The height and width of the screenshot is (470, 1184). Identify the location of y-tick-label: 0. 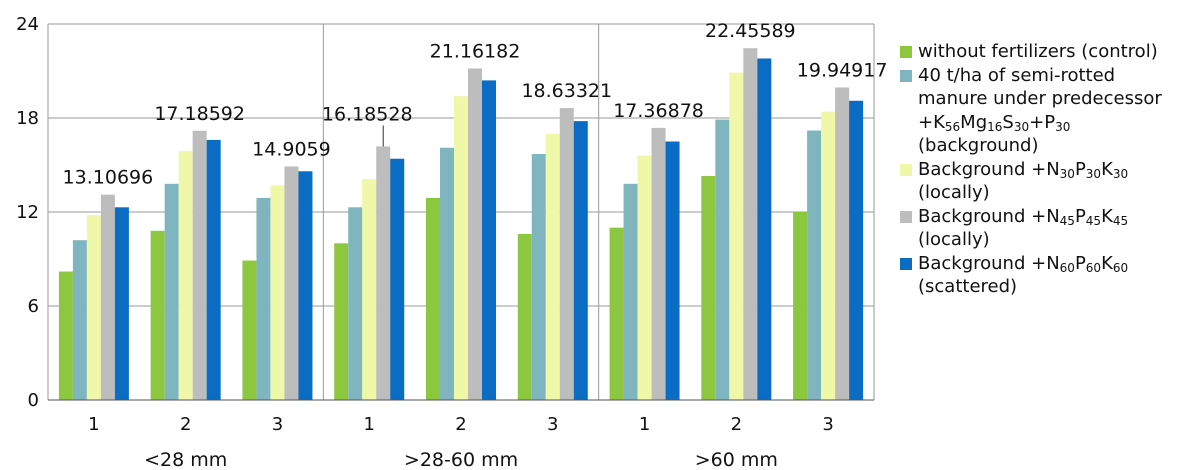
(33, 400).